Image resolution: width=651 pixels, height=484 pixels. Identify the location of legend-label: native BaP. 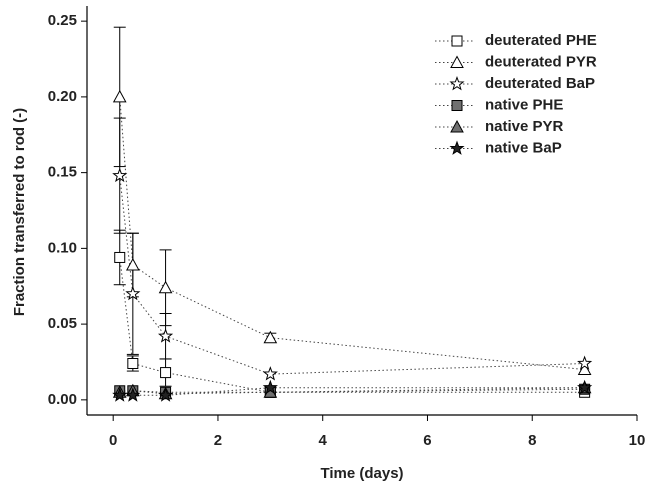
(523, 147).